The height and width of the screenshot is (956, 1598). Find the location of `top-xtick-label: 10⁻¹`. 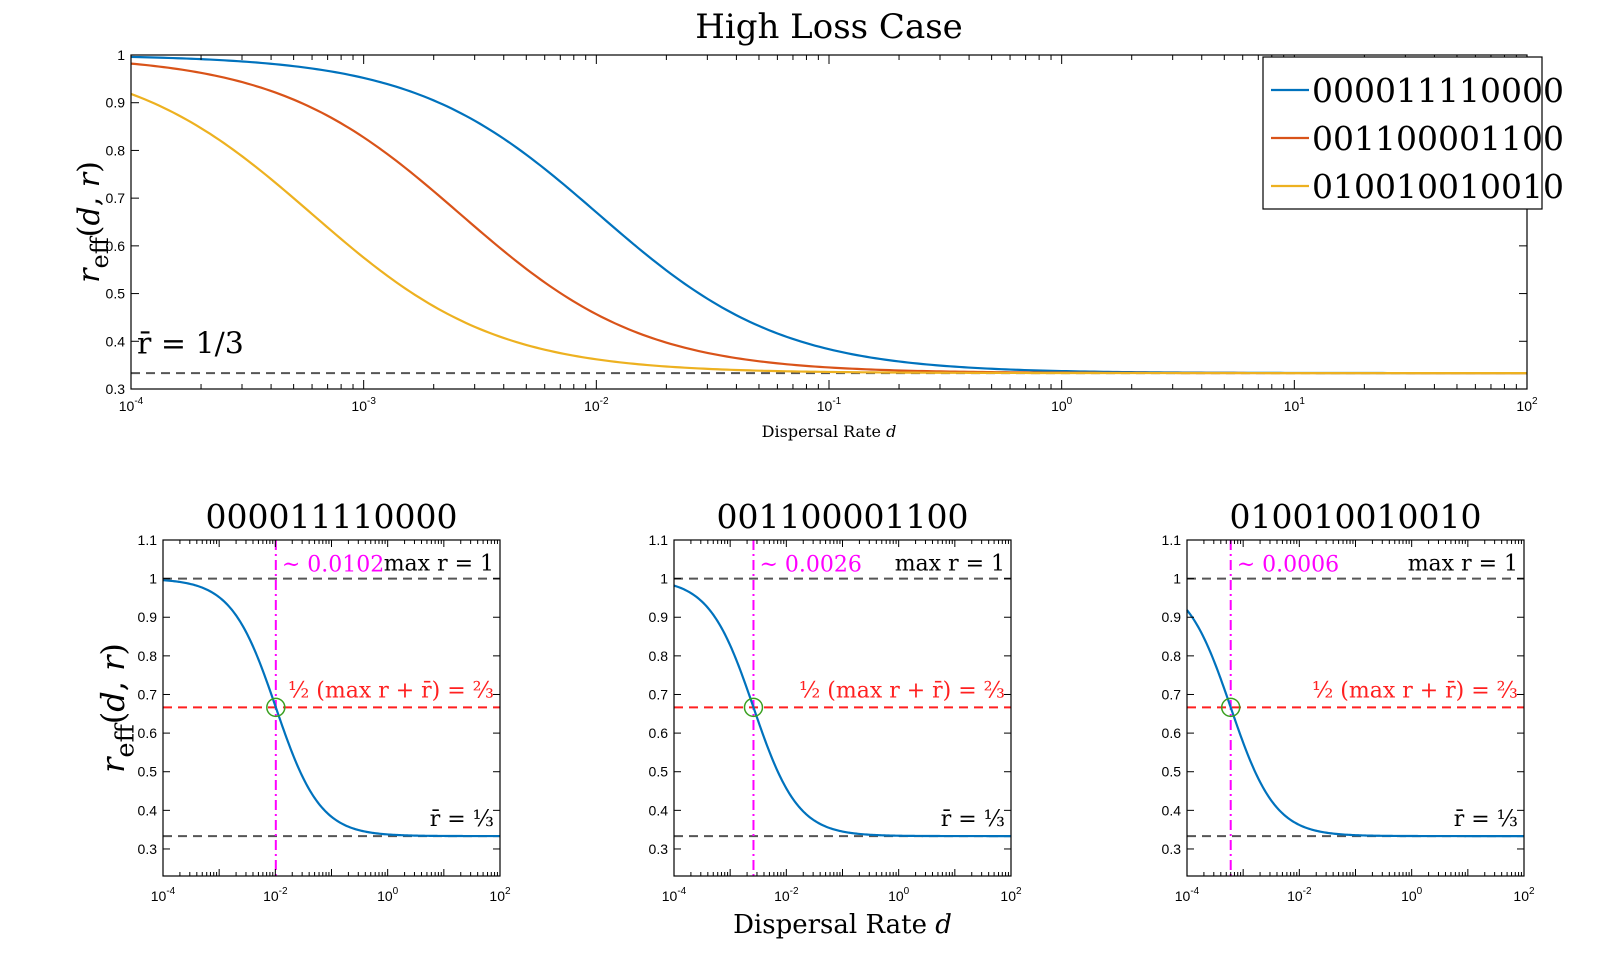

top-xtick-label: 10⁻¹ is located at coordinates (829, 405).